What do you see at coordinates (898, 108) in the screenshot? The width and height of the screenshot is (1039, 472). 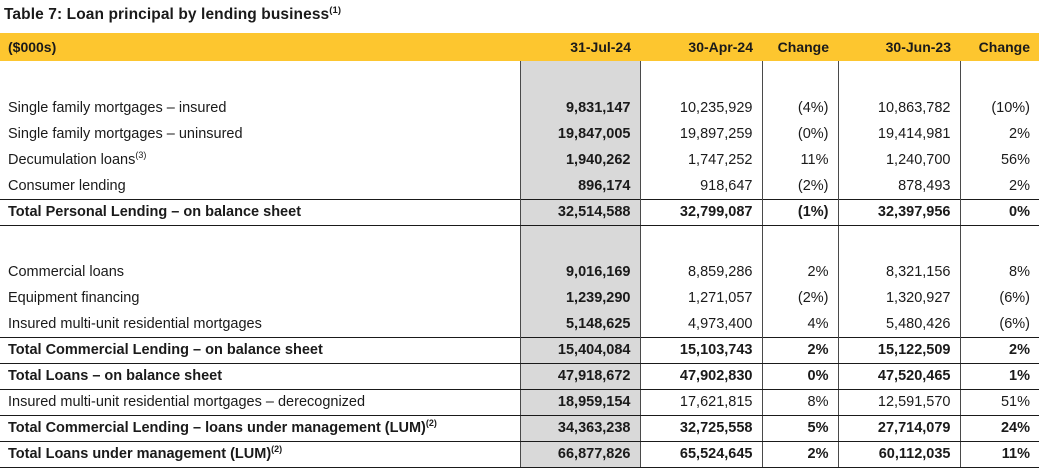 I see `cell-value: 10,863,782` at bounding box center [898, 108].